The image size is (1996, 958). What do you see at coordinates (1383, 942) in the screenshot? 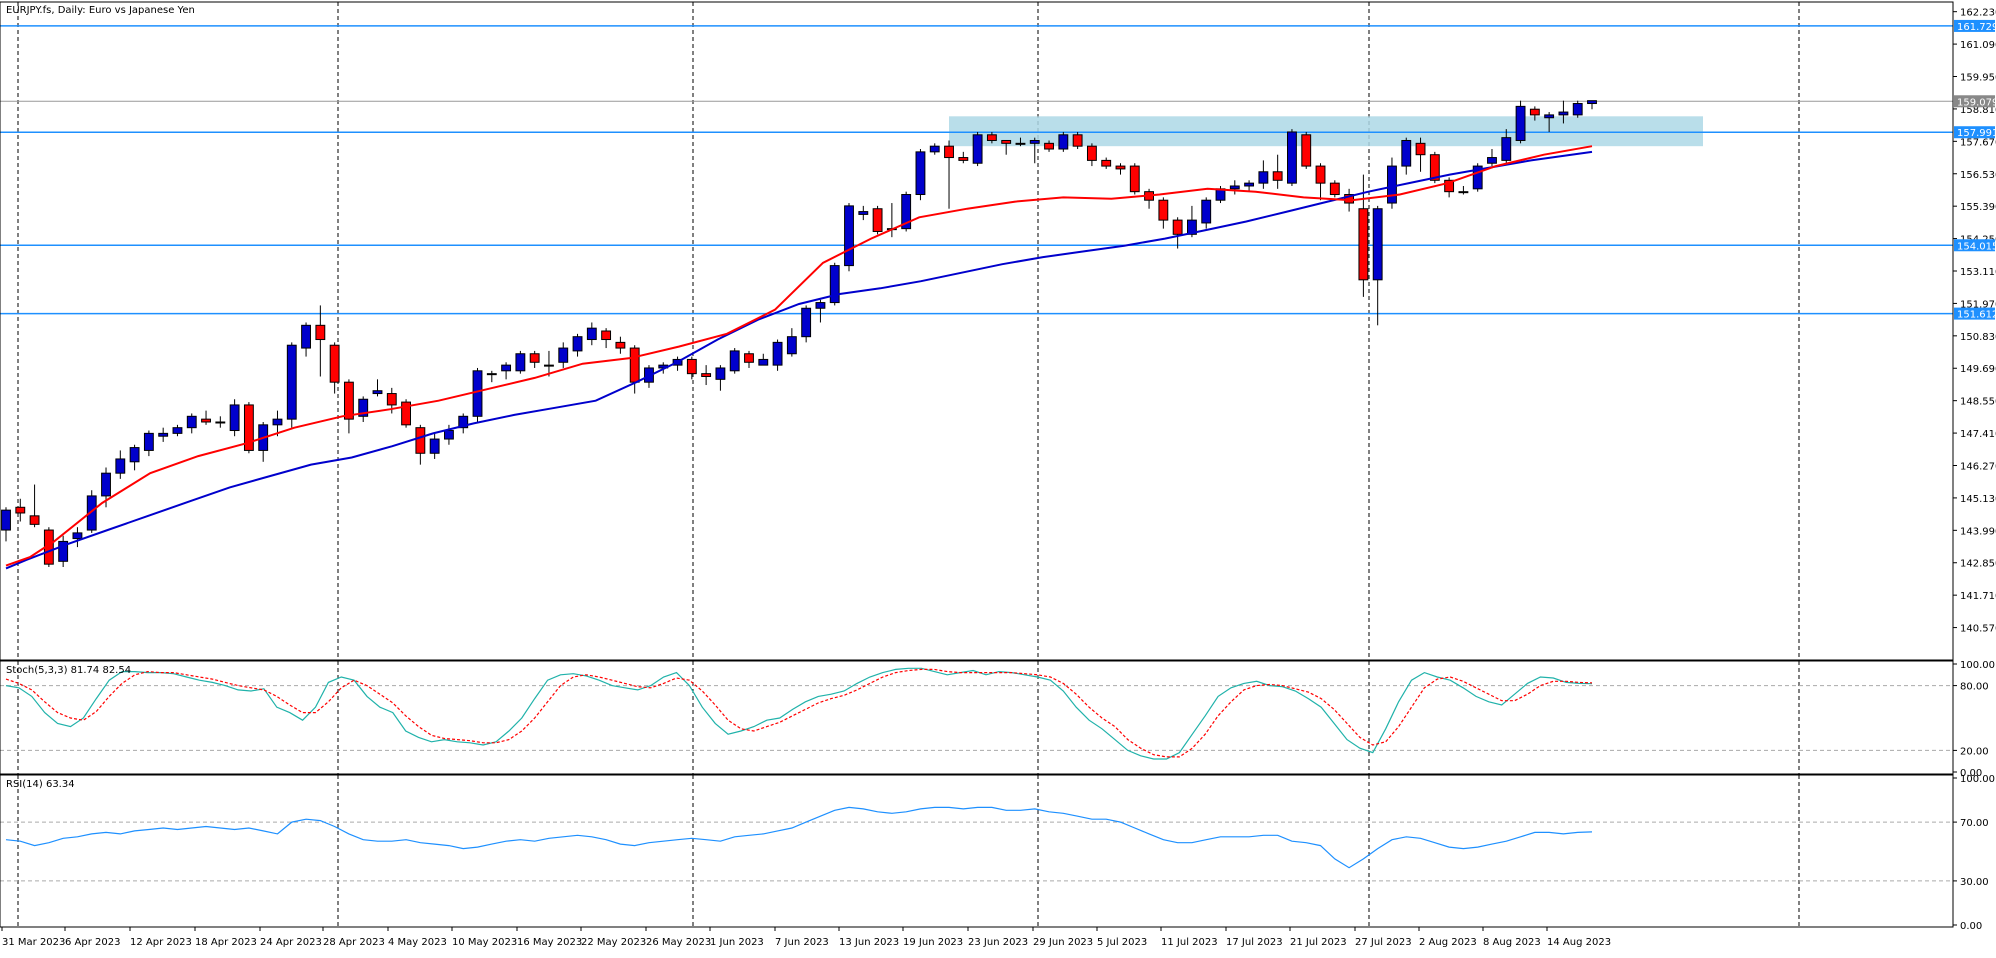
I see `date-label: 27 Jul 2023` at bounding box center [1383, 942].